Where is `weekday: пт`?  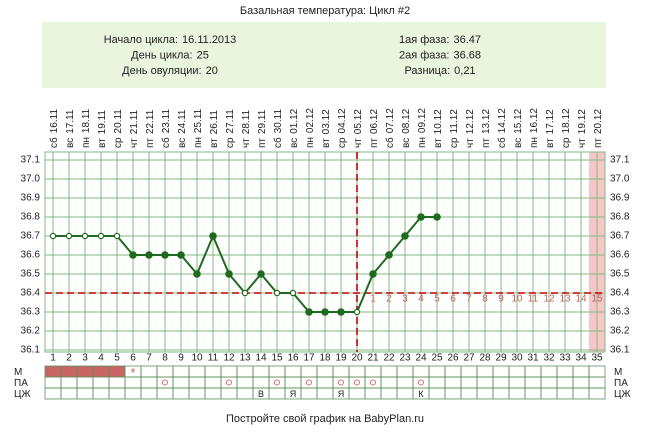 weekday: пт is located at coordinates (262, 143).